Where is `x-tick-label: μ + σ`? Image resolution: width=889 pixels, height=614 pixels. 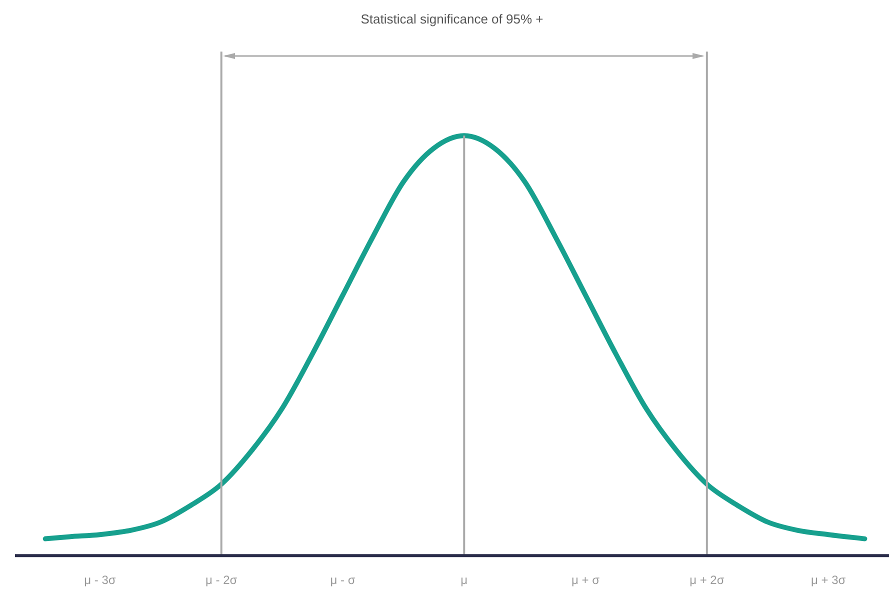
x-tick-label: μ + σ is located at coordinates (586, 580).